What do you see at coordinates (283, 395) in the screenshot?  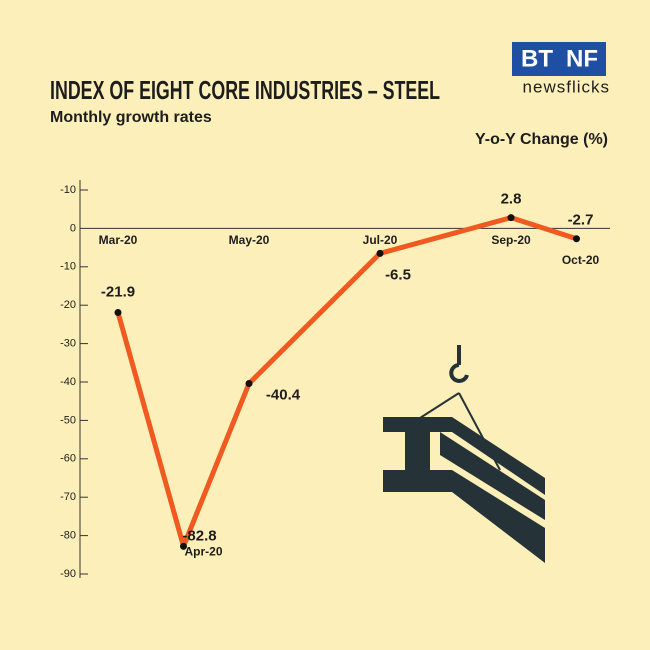 I see `value-label: -40.4` at bounding box center [283, 395].